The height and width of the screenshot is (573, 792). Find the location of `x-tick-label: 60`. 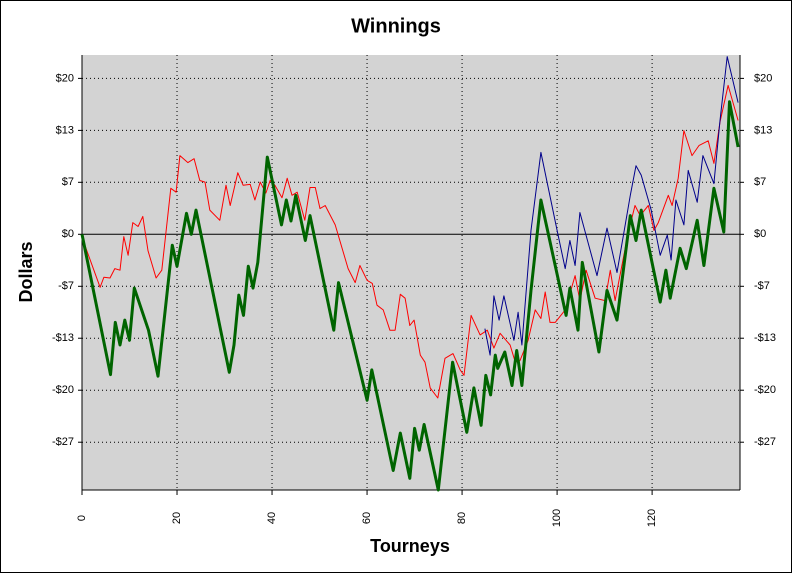

x-tick-label: 60 is located at coordinates (367, 518).